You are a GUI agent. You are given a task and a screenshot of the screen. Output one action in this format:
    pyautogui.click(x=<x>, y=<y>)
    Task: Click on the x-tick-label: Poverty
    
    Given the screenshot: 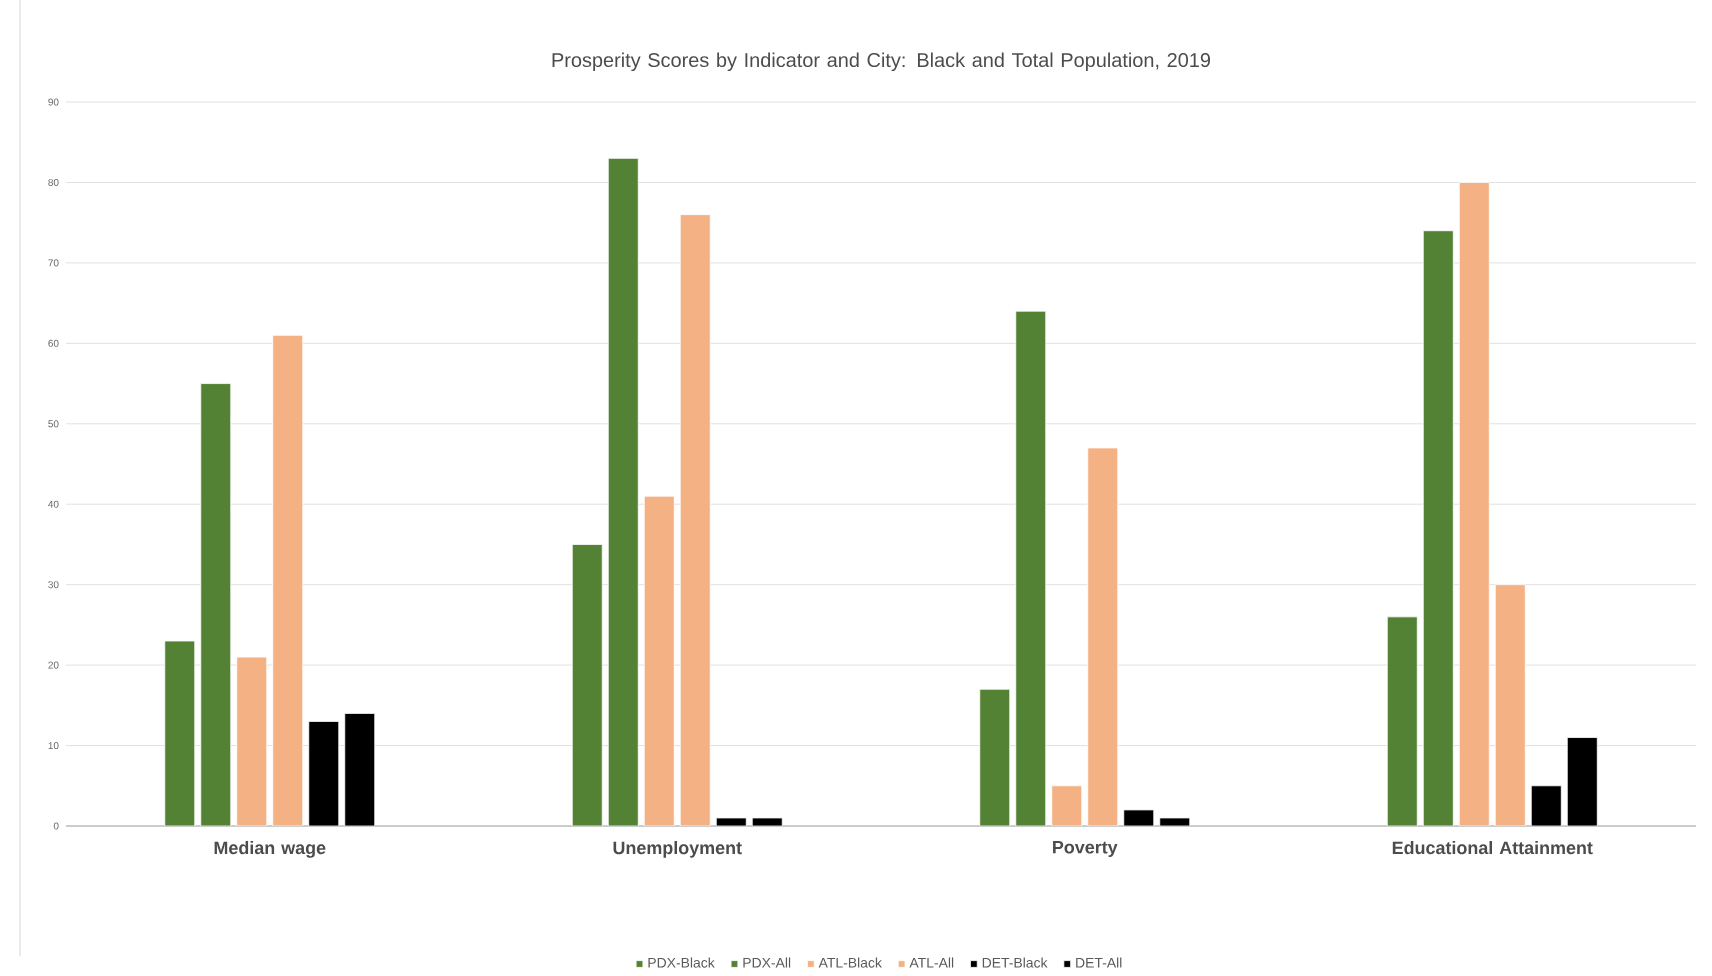 What is the action you would take?
    pyautogui.click(x=1085, y=849)
    